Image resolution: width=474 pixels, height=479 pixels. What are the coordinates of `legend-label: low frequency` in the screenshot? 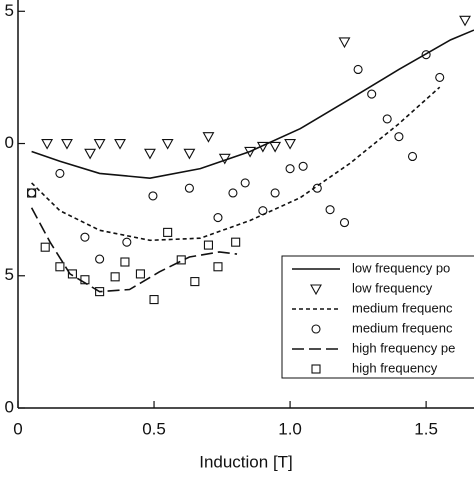 It's located at (392, 287).